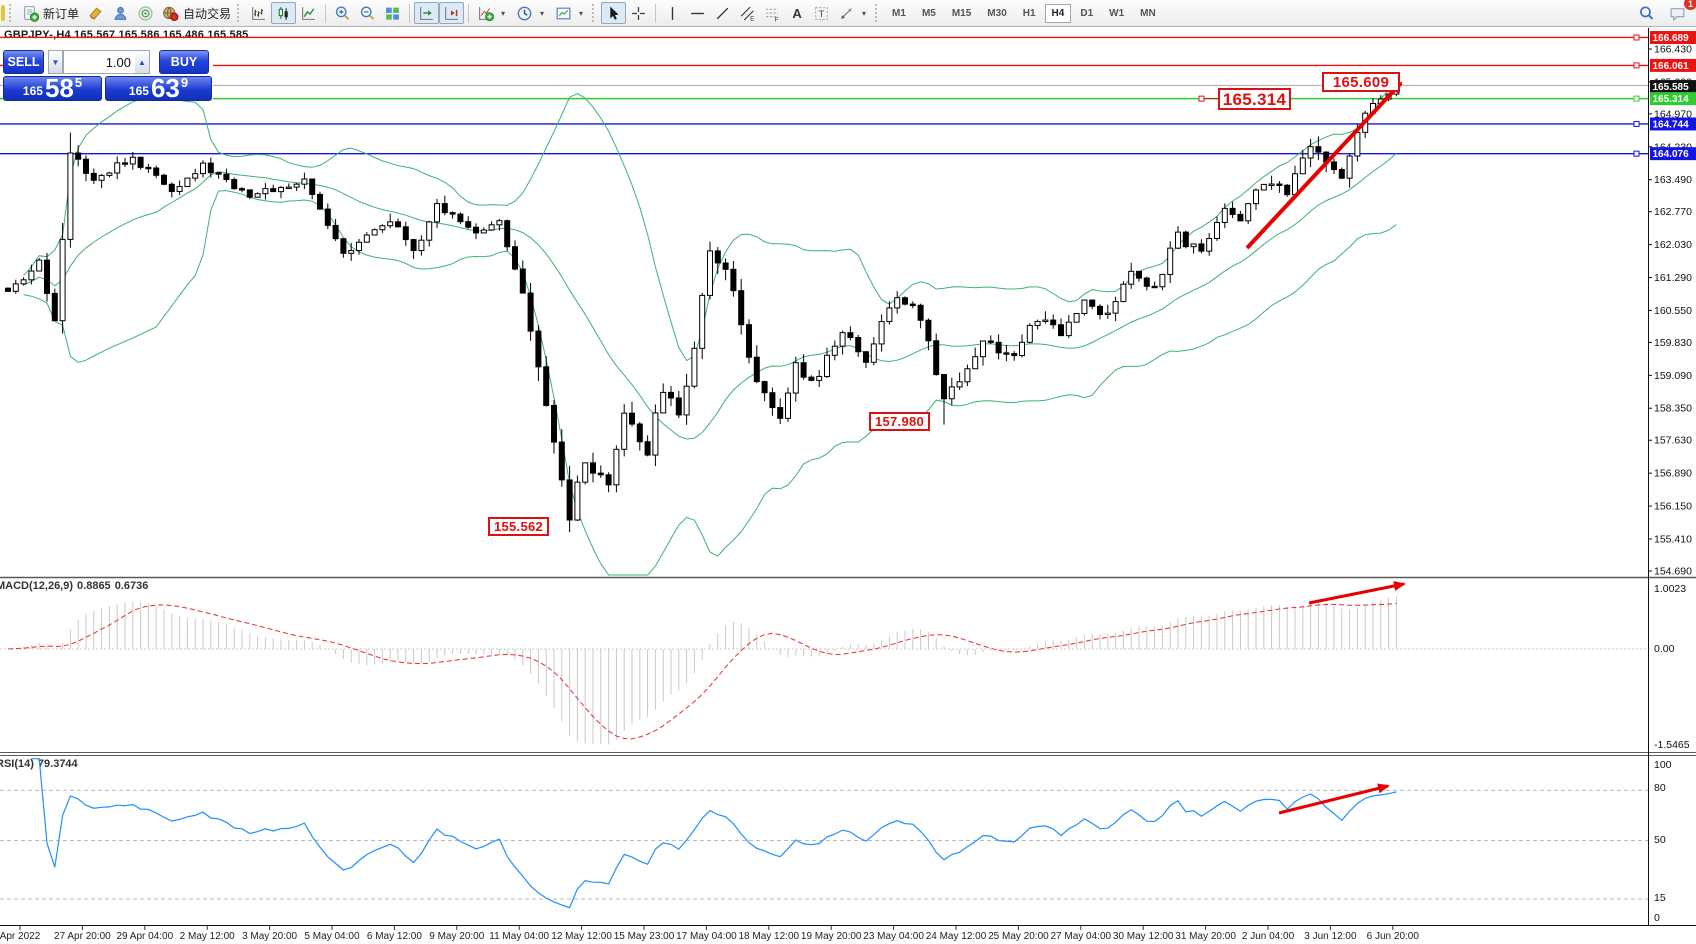  I want to click on auto-scroll-button, so click(427, 13).